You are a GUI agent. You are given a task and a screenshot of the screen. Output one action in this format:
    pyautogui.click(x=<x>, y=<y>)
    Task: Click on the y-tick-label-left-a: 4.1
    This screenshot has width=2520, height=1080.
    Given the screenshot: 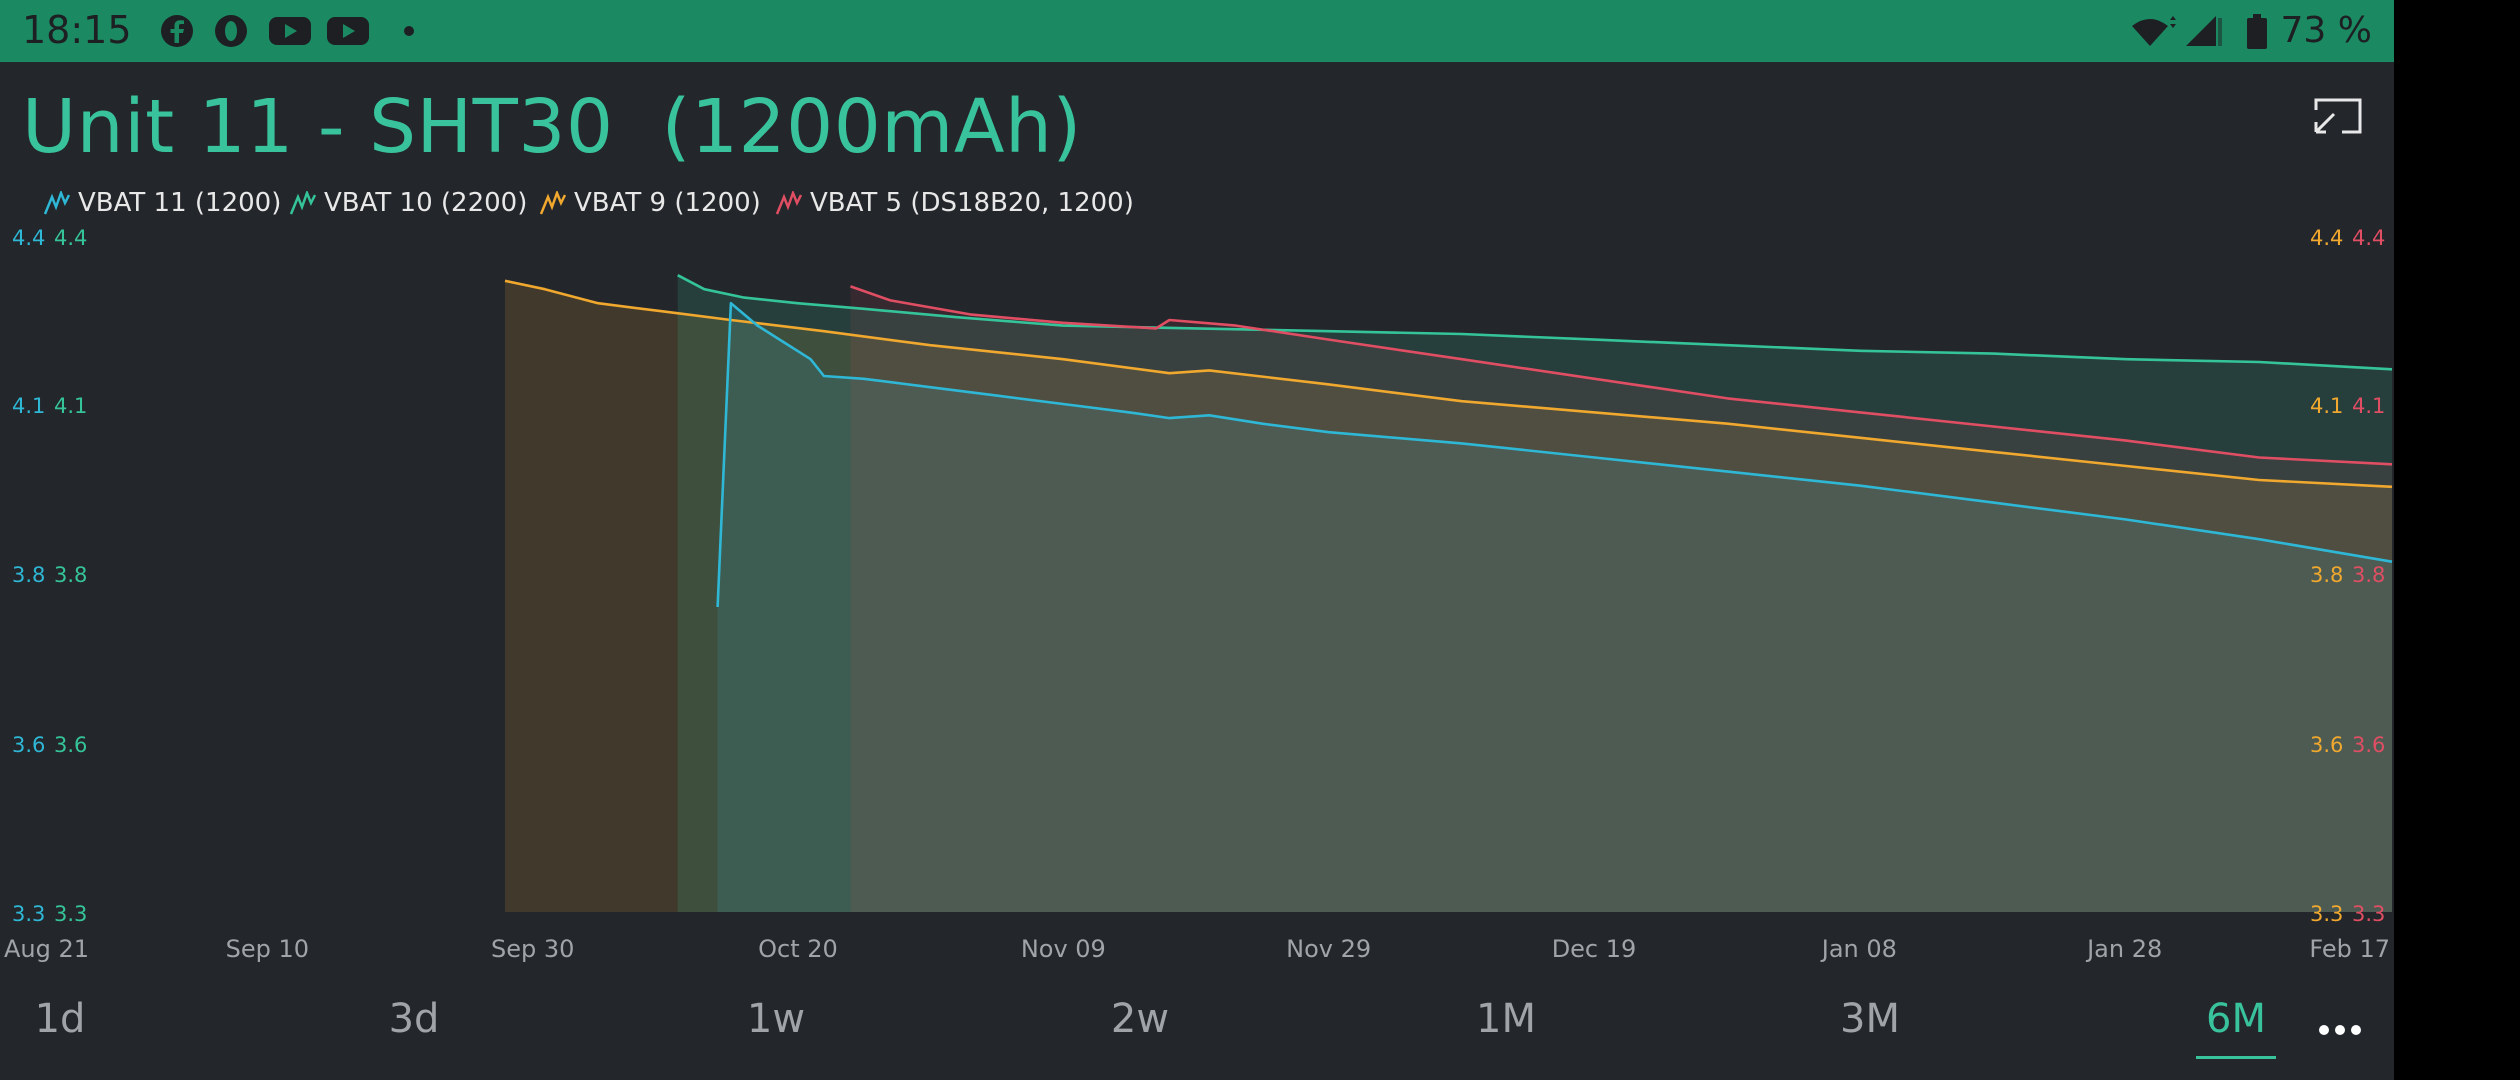 What is the action you would take?
    pyautogui.click(x=28, y=406)
    